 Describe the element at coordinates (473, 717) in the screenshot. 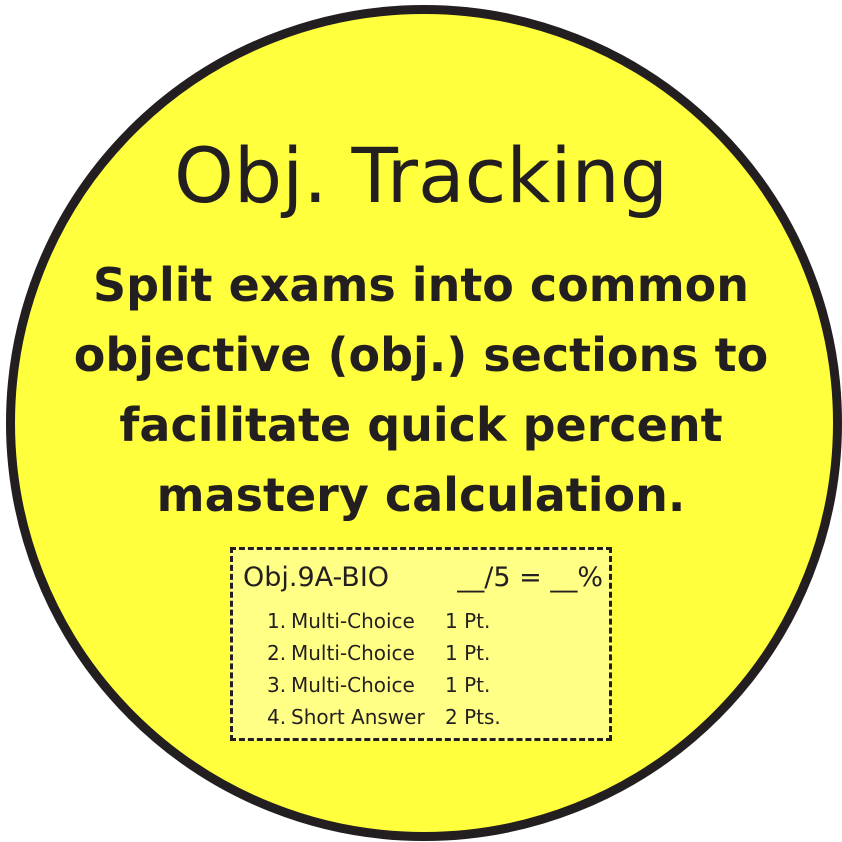

I see `question-points: 2 Pts.` at that location.